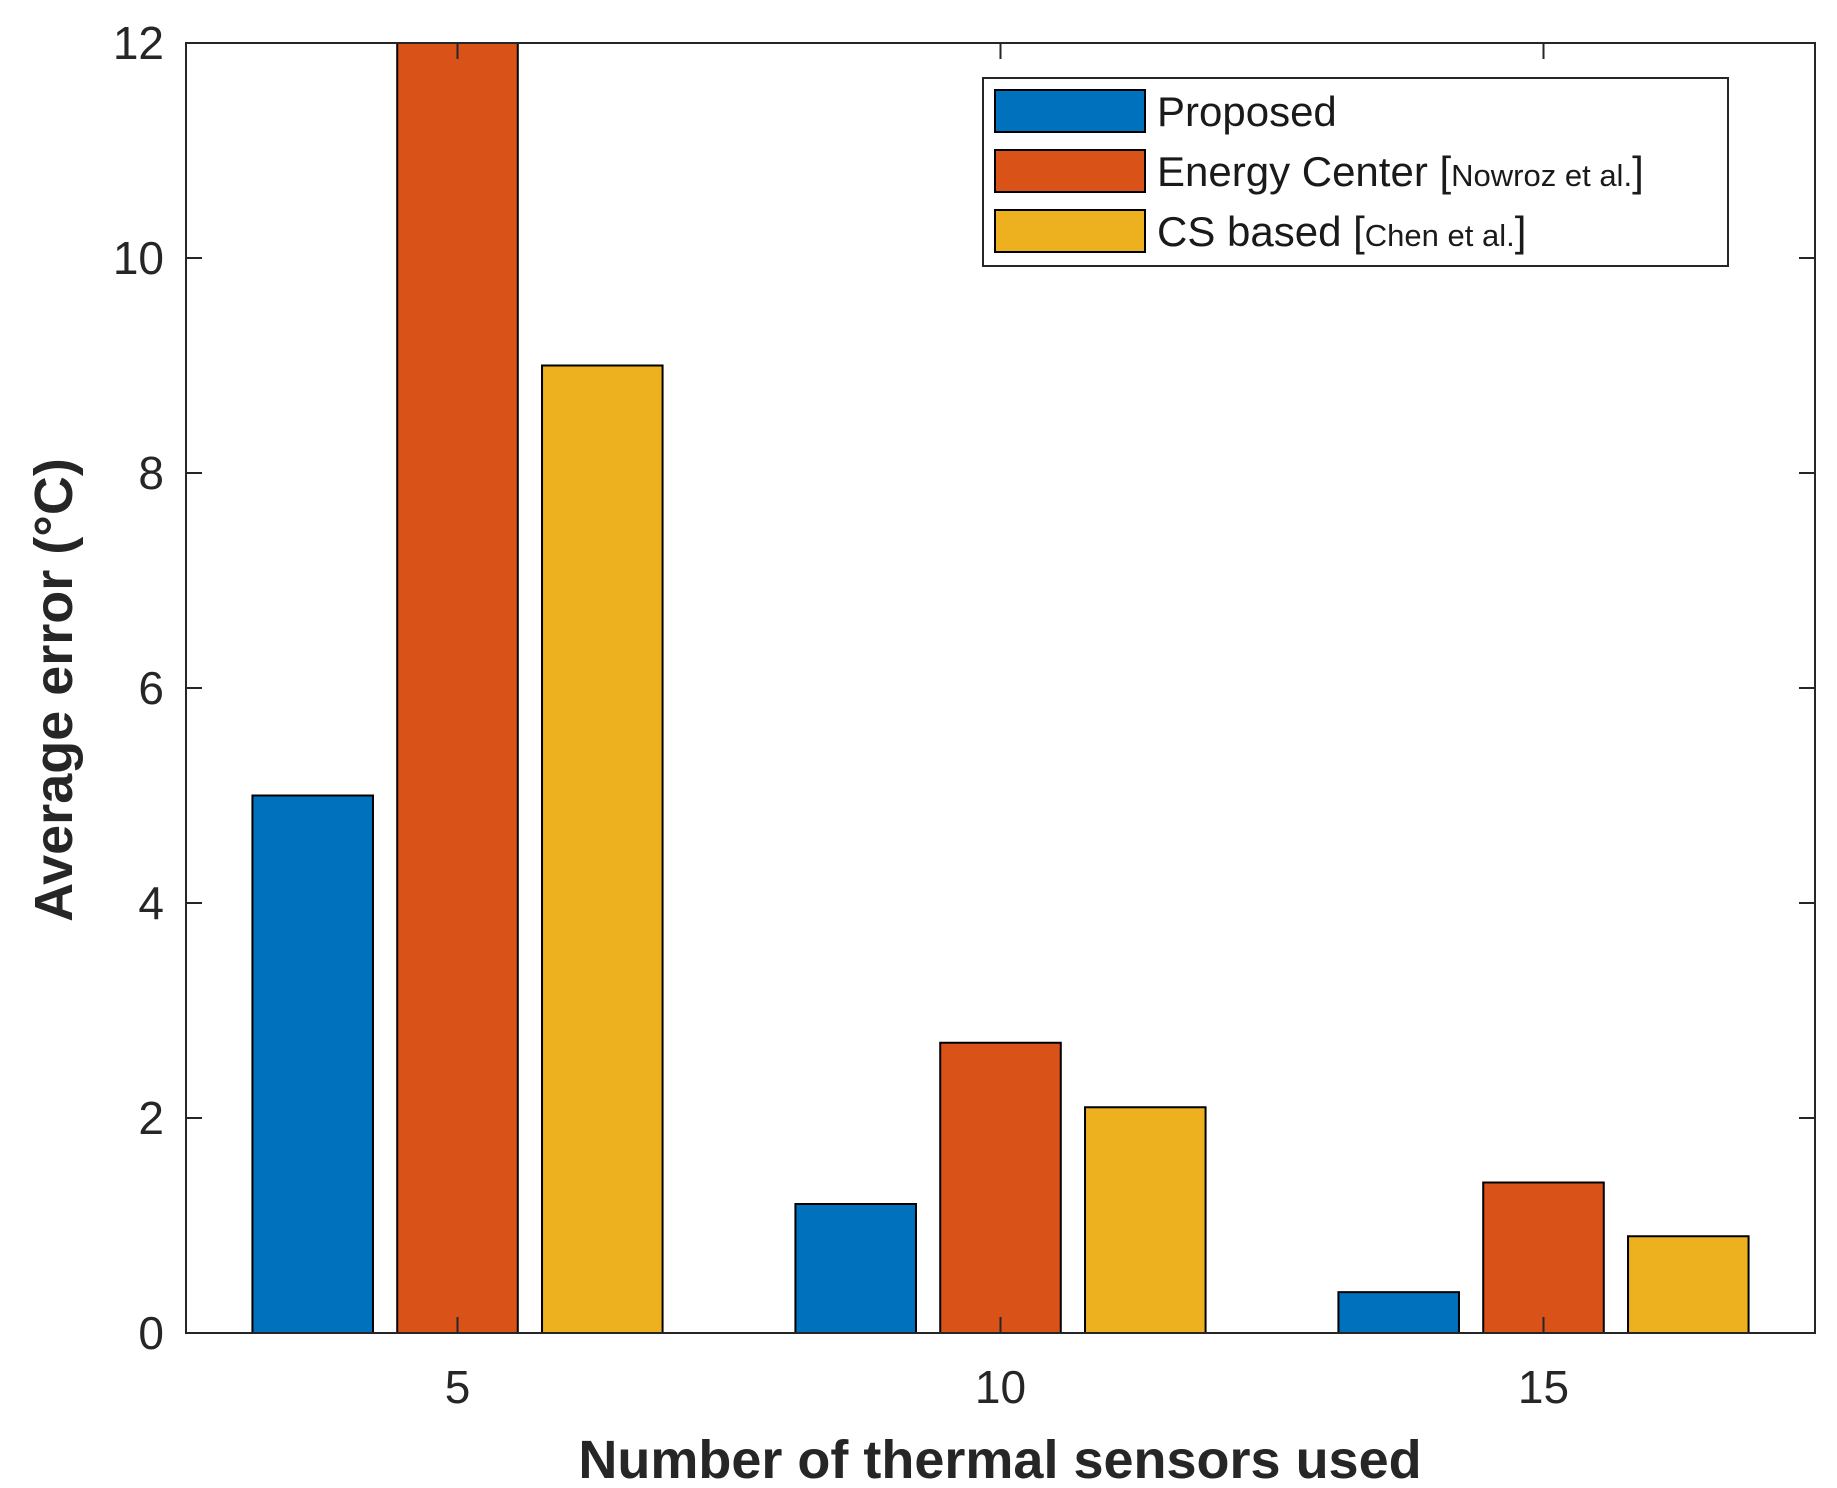 Image resolution: width=1837 pixels, height=1488 pixels. Describe the element at coordinates (151, 473) in the screenshot. I see `y-tick-label: 8` at that location.